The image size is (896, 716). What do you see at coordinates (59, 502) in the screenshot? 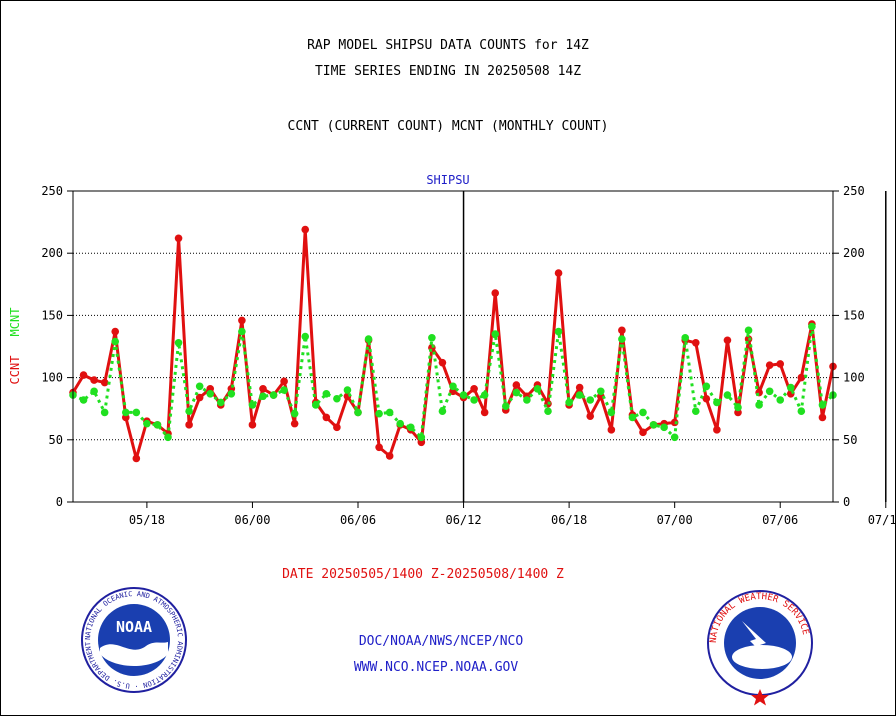
I see `y-tick-label-left: 0` at bounding box center [59, 502].